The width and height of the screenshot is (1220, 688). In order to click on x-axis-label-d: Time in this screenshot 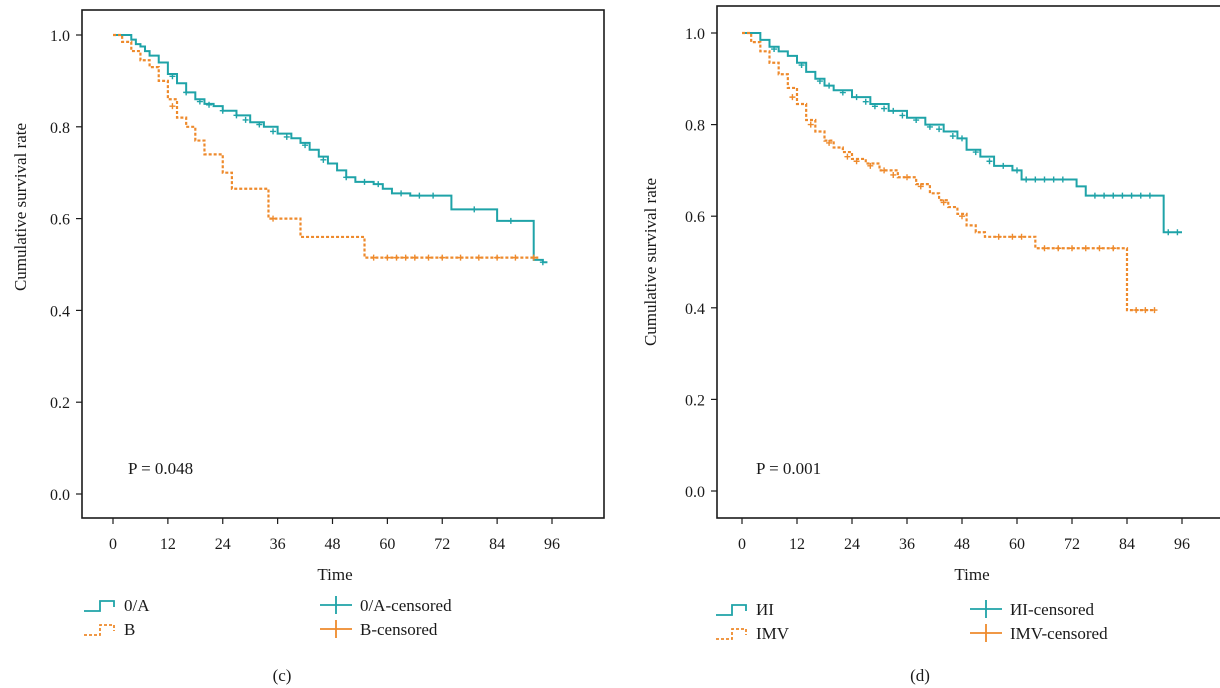, I will do `click(971, 574)`.